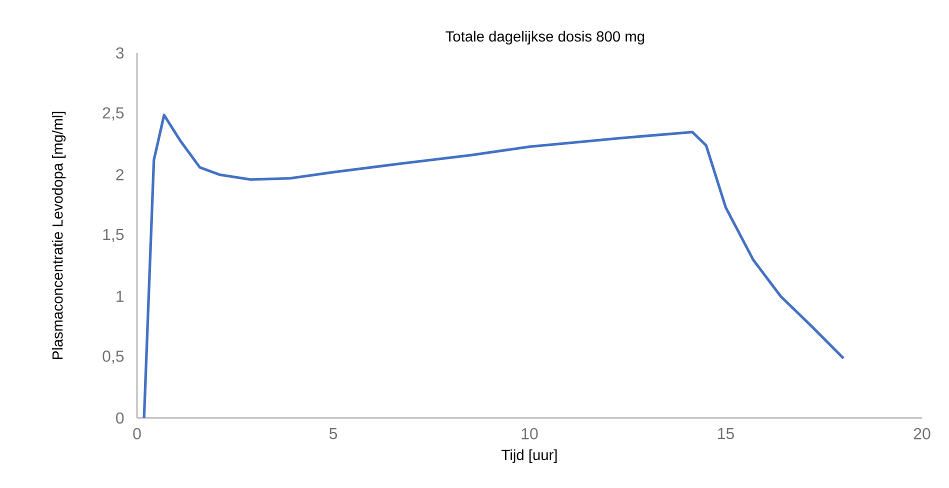  I want to click on y-tick-label: 1, so click(120, 296).